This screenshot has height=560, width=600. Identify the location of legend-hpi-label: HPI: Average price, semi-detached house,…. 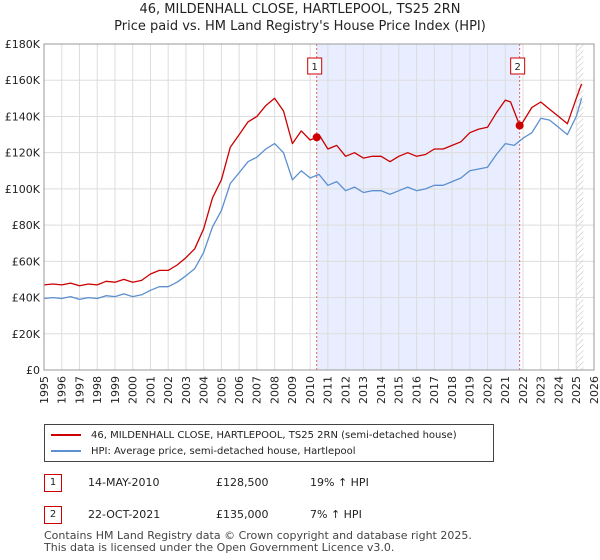
(223, 451).